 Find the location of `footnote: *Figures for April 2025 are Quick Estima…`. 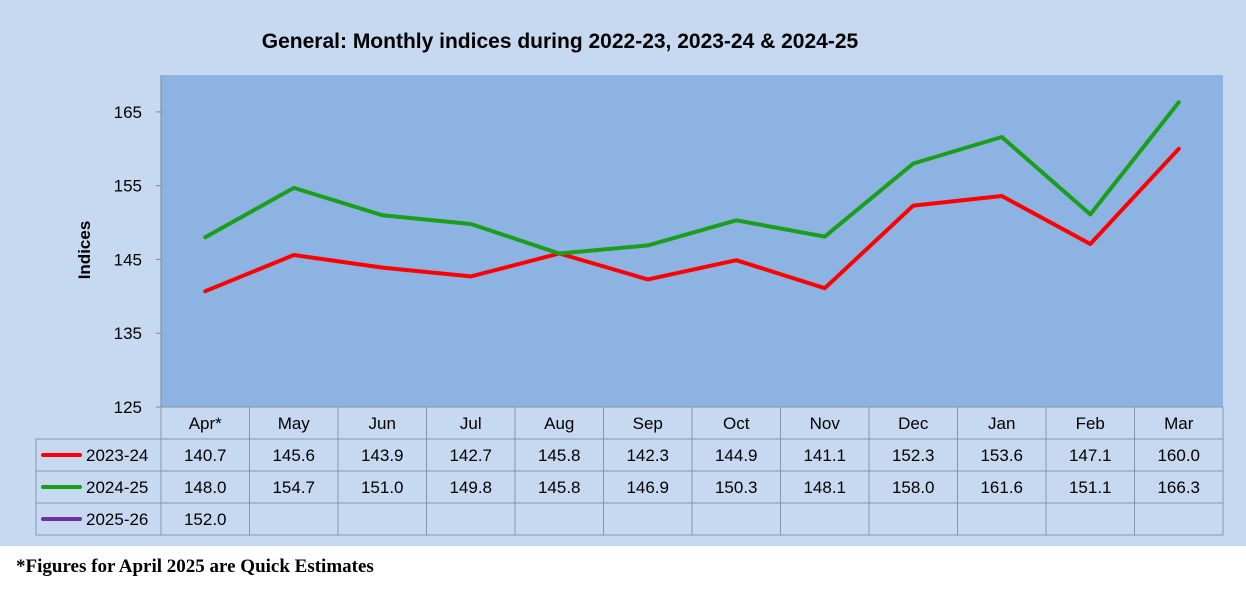

footnote: *Figures for April 2025 are Quick Estima… is located at coordinates (195, 566).